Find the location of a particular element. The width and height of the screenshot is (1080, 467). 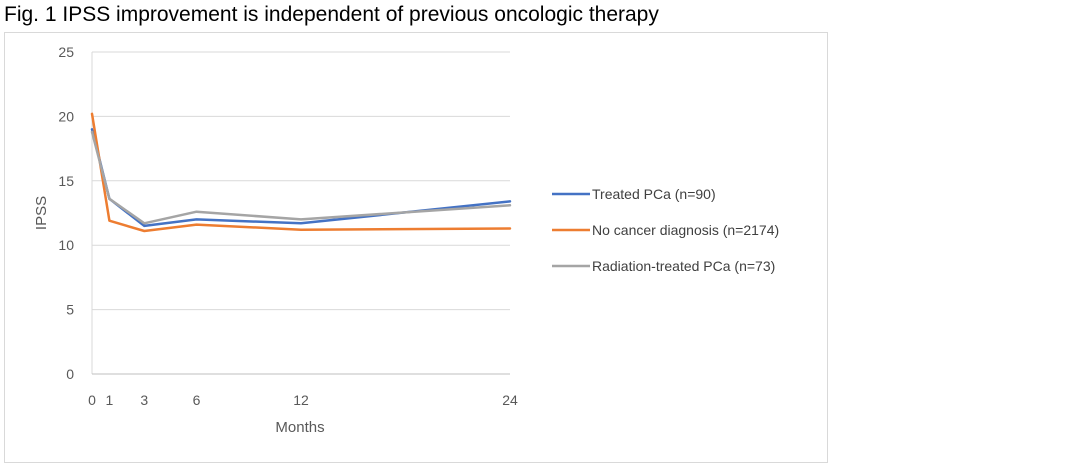

x-tick-labels: 0 1 3 6 12 24 is located at coordinates (303, 400).